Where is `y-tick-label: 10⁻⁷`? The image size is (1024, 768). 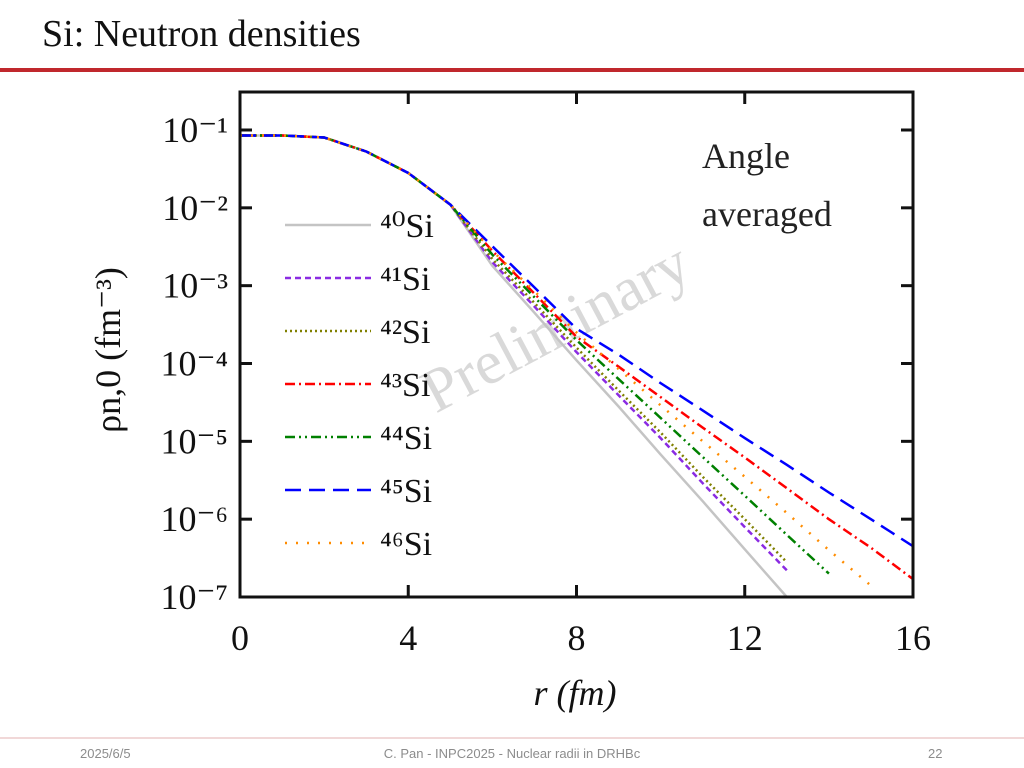 y-tick-label: 10⁻⁷ is located at coordinates (194, 597).